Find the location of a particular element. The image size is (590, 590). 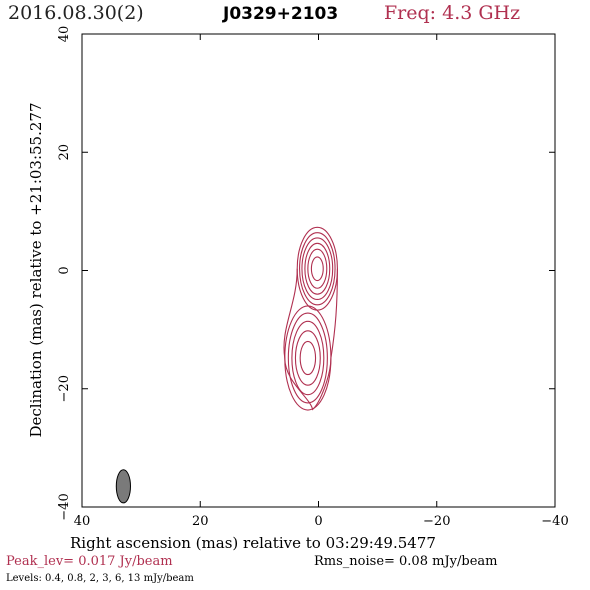

y-tick-label: −40 is located at coordinates (64, 506).